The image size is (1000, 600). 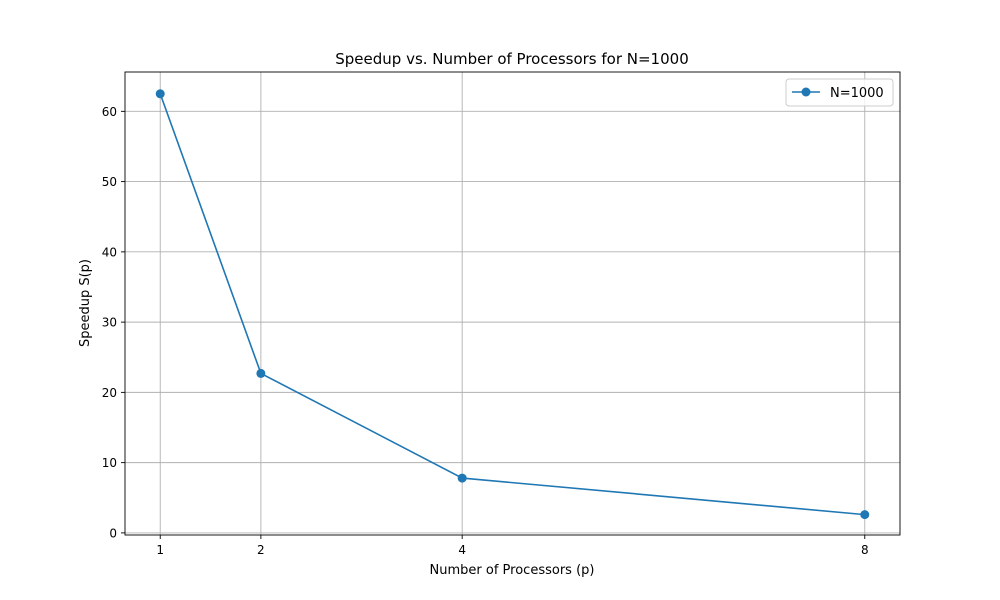 I want to click on y-axis-label: Speedup S(p), so click(x=85, y=303).